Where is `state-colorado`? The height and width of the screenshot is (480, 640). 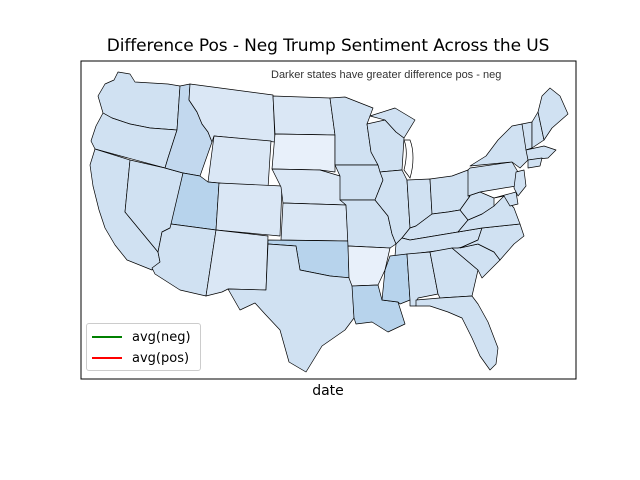 state-colorado is located at coordinates (249, 209).